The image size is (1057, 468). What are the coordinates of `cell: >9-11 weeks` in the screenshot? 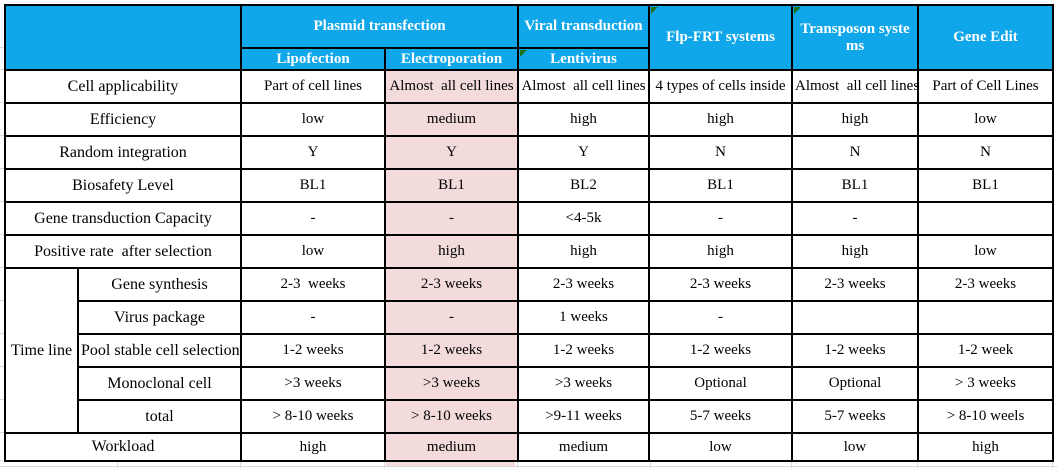 It's located at (584, 416).